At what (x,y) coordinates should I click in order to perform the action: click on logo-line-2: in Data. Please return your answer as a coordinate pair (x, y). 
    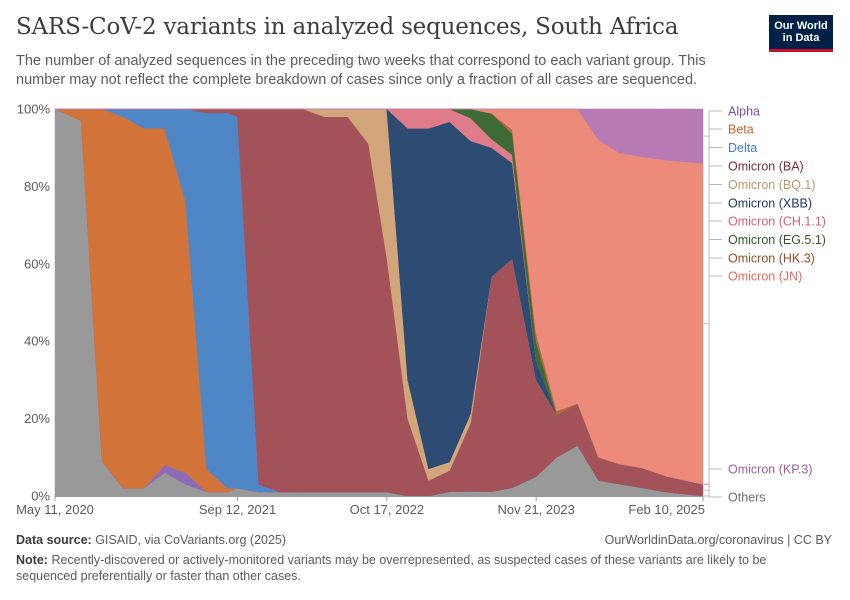
    Looking at the image, I should click on (801, 38).